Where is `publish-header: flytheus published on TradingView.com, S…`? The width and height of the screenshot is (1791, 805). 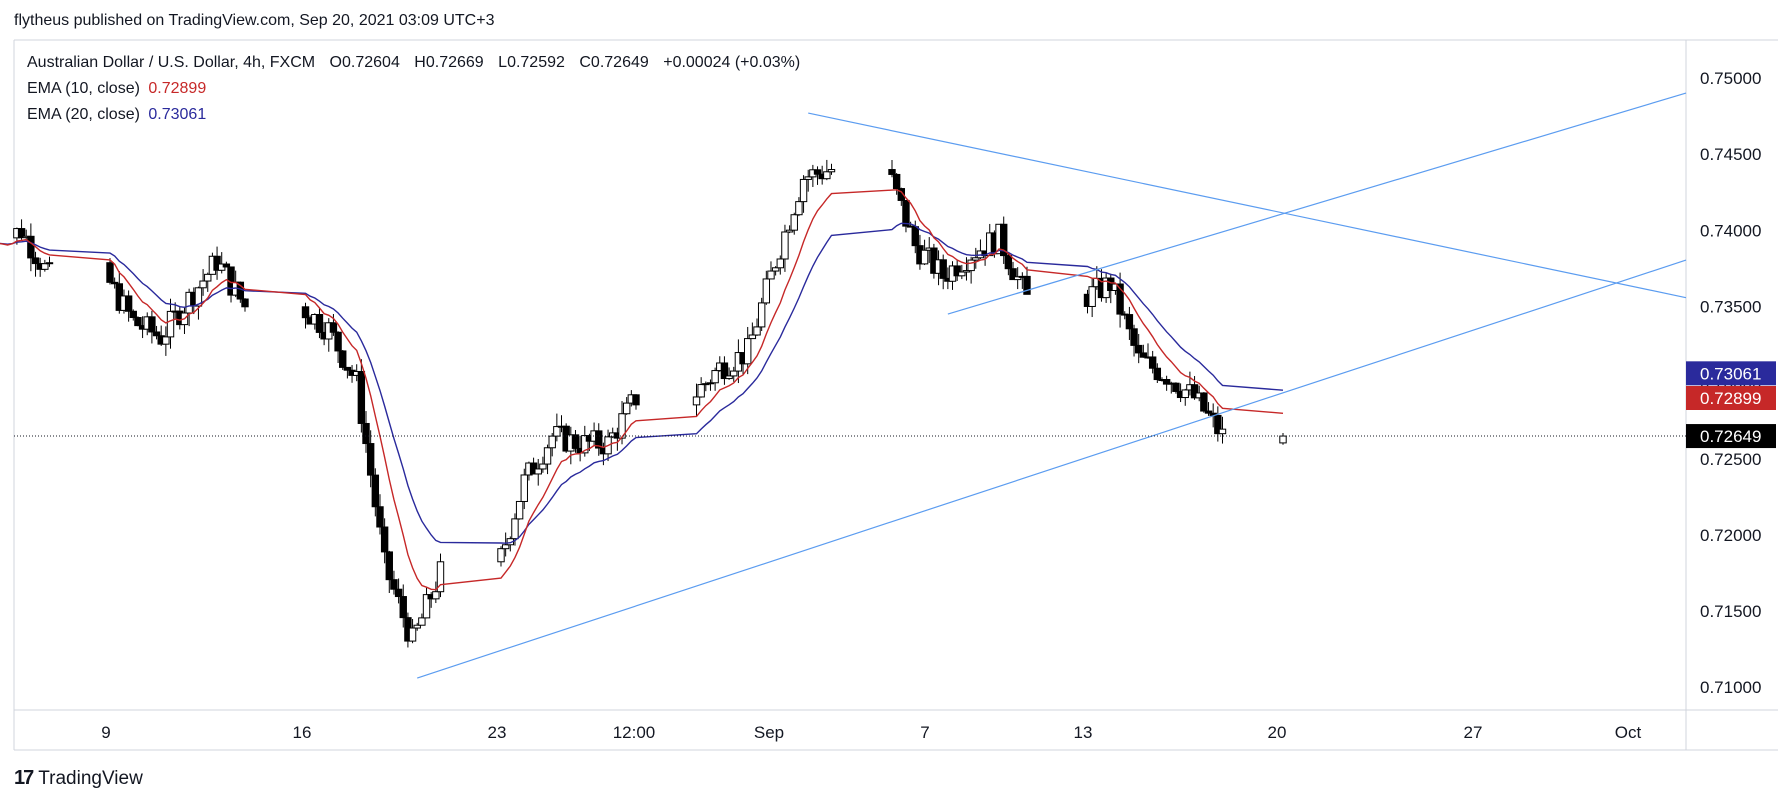 publish-header: flytheus published on TradingView.com, S… is located at coordinates (254, 20).